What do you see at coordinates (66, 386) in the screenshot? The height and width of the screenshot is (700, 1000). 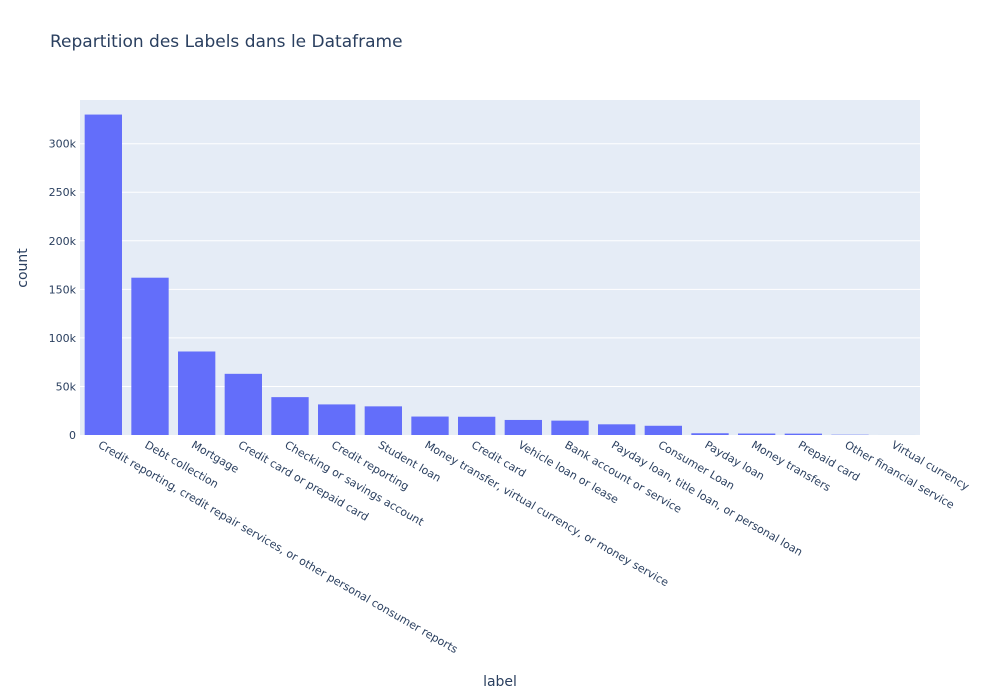 I see `y-tick-label: 50k` at bounding box center [66, 386].